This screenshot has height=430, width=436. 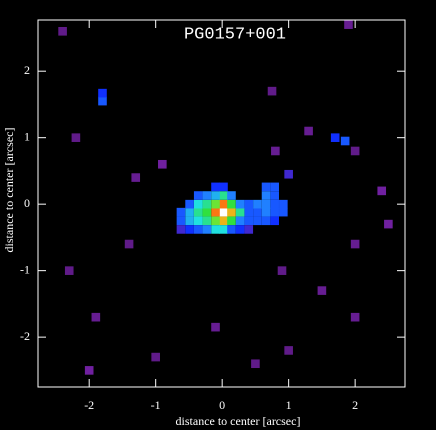 I want to click on y-tick-label: 0, so click(x=27, y=203).